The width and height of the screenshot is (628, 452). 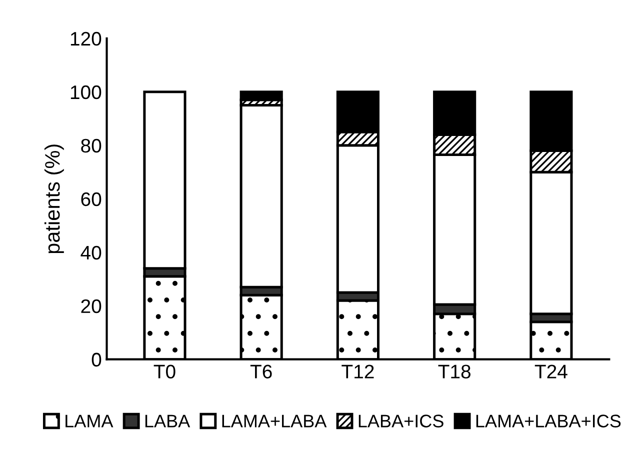 I want to click on legend-label: LABA+ICS, so click(x=401, y=421).